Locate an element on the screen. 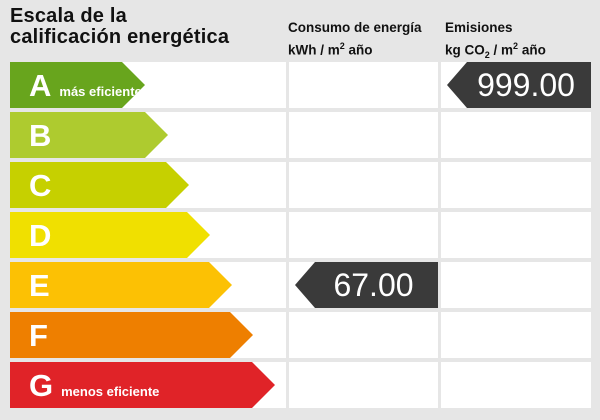 This screenshot has width=600, height=420. rating-arrow-b: B is located at coordinates (89, 135).